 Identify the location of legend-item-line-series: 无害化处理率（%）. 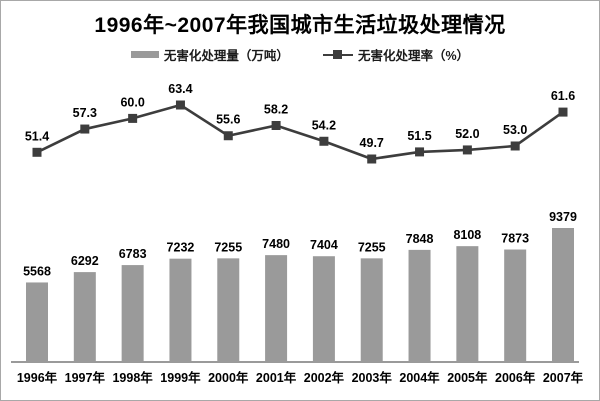
(396, 54).